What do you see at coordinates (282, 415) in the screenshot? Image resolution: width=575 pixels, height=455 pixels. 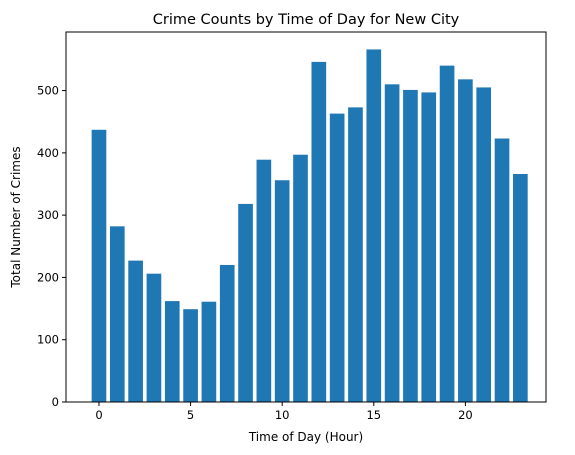 I see `x-tick-label: 10` at bounding box center [282, 415].